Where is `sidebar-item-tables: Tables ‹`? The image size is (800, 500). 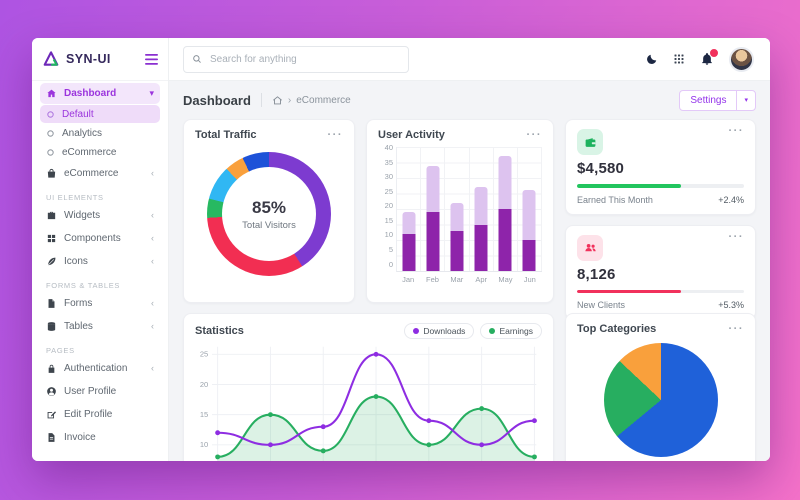
sidebar-item-tables: Tables ‹ is located at coordinates (100, 326).